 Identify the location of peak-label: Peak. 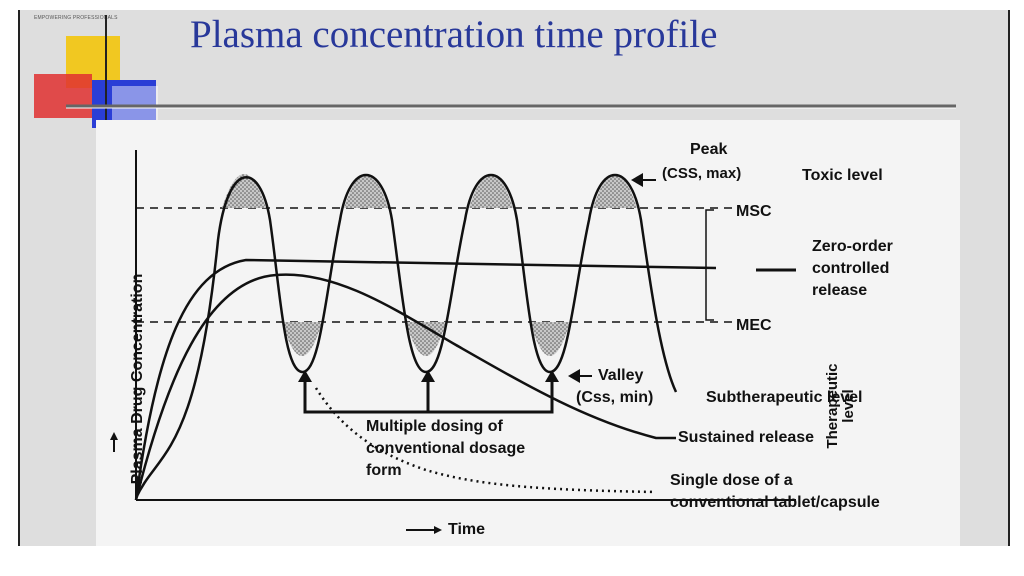
(709, 149).